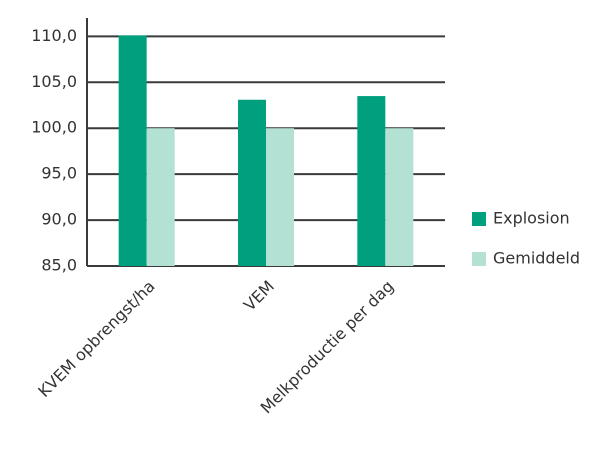 The height and width of the screenshot is (470, 600). What do you see at coordinates (59, 173) in the screenshot?
I see `y-tick-label: 95,0` at bounding box center [59, 173].